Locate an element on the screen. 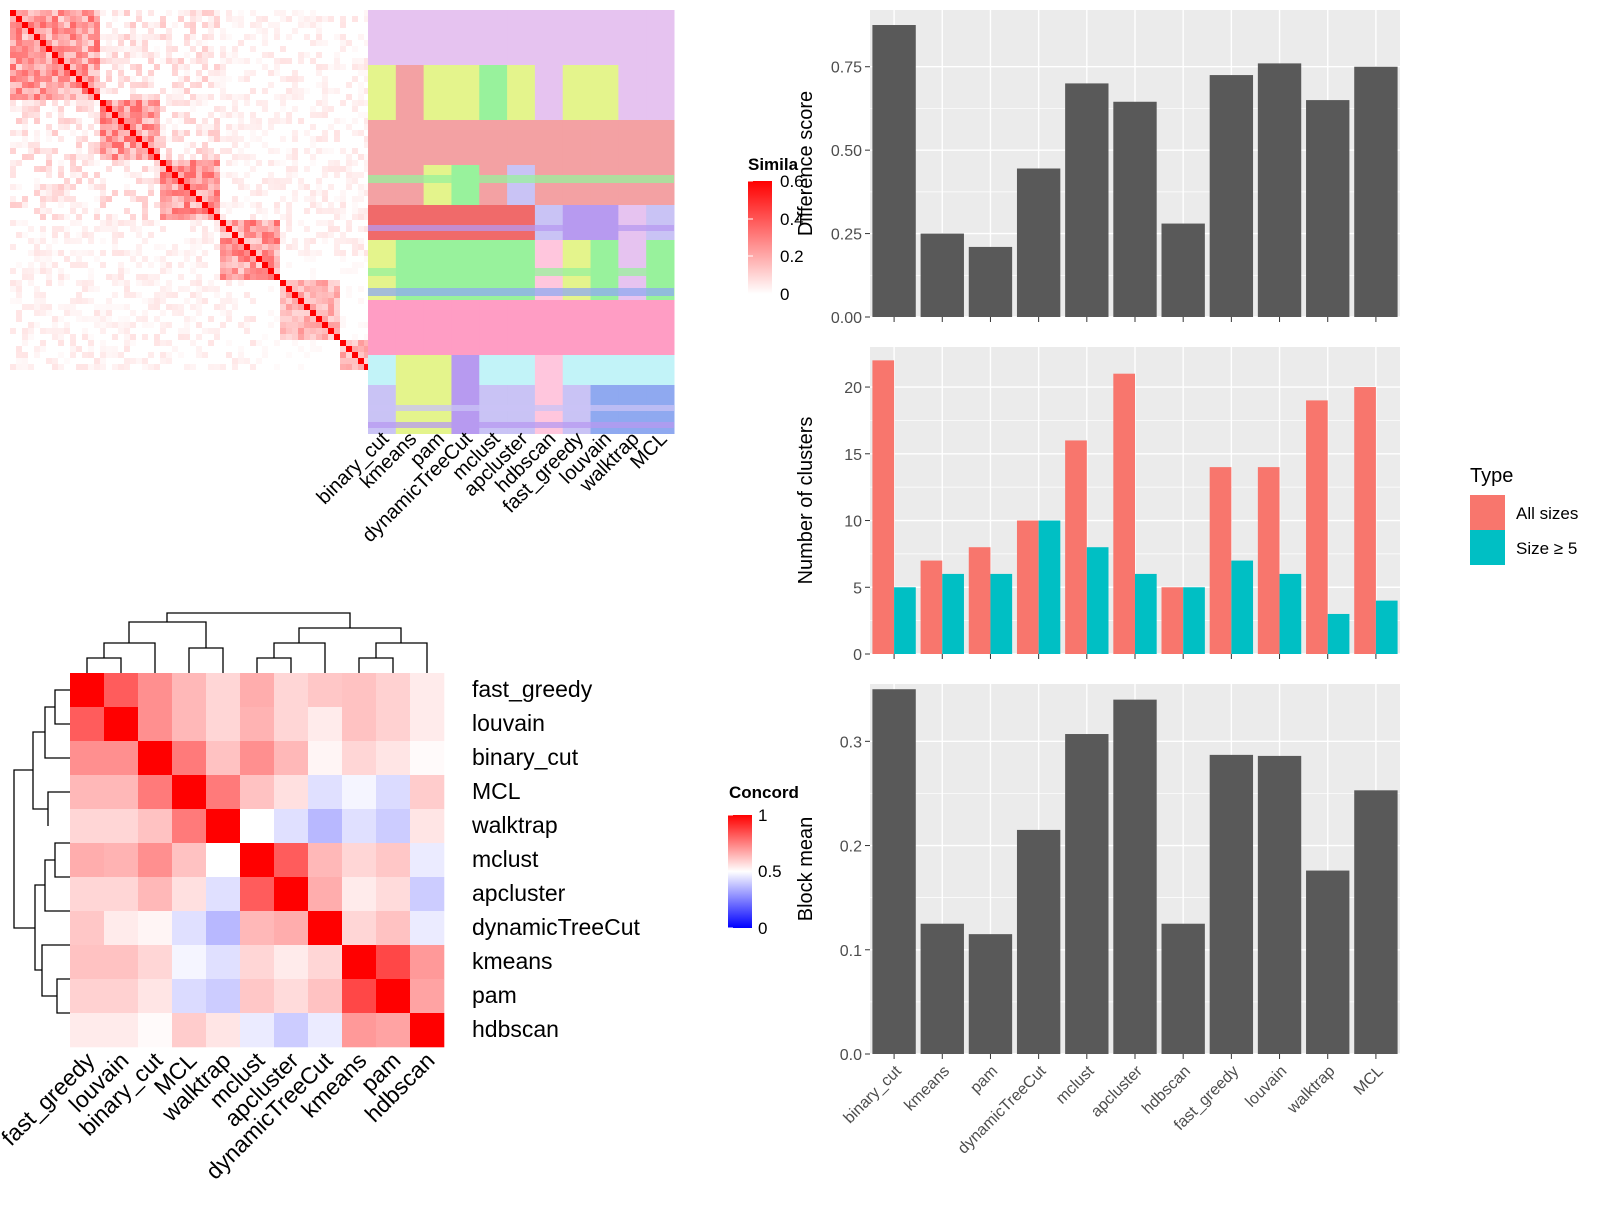 The width and height of the screenshot is (1600, 1205). x-tick-label: louvain is located at coordinates (1267, 1087).